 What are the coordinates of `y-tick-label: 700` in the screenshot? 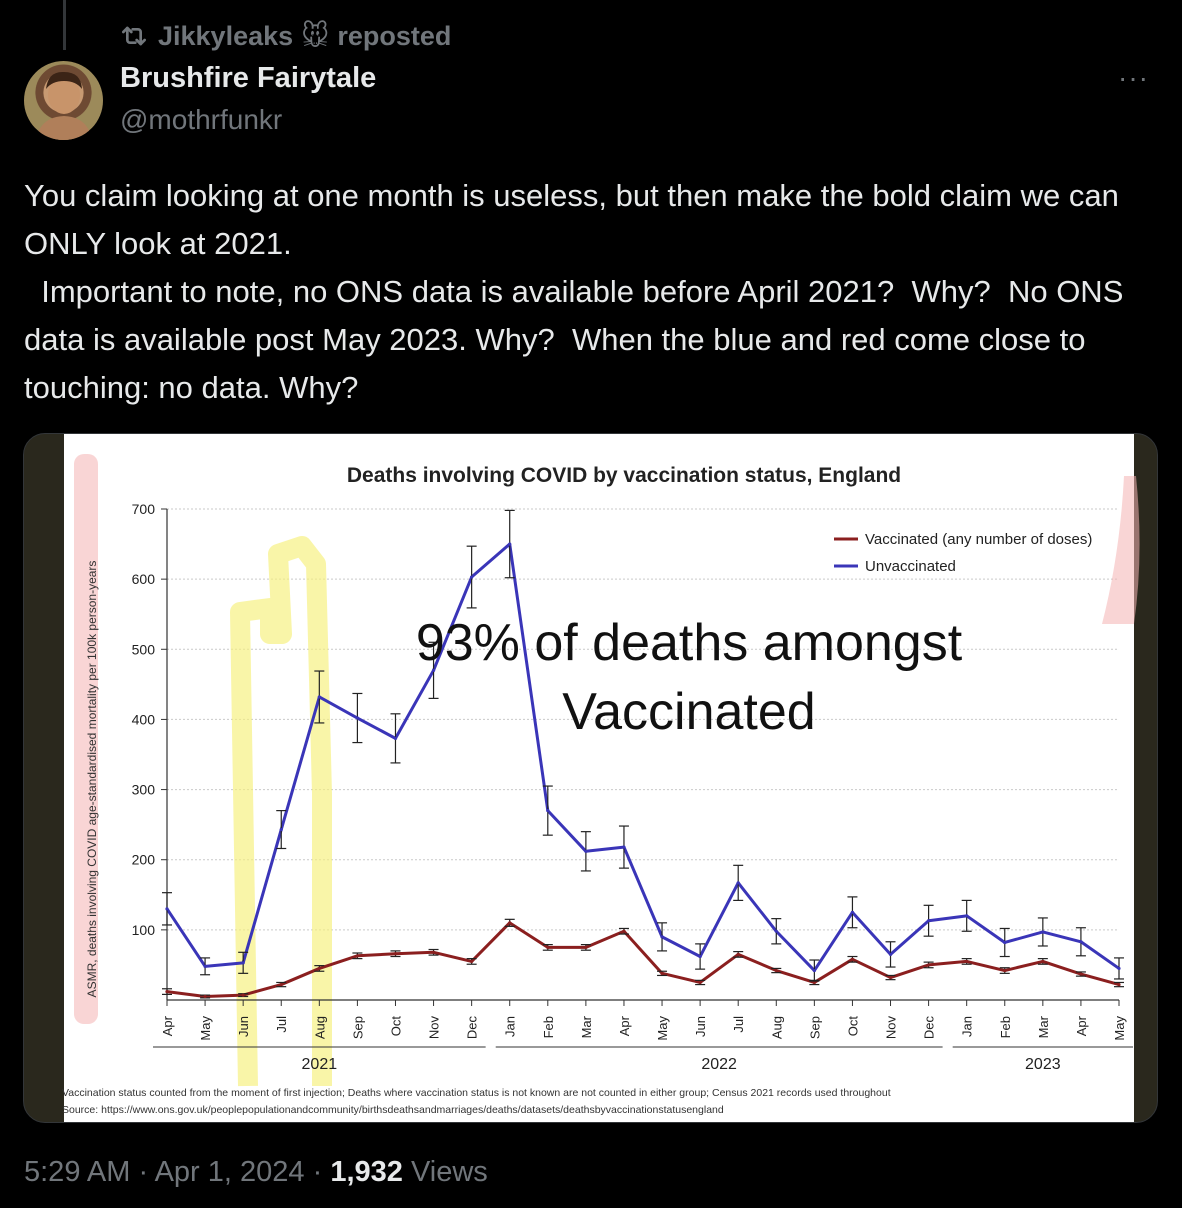 It's located at (144, 509).